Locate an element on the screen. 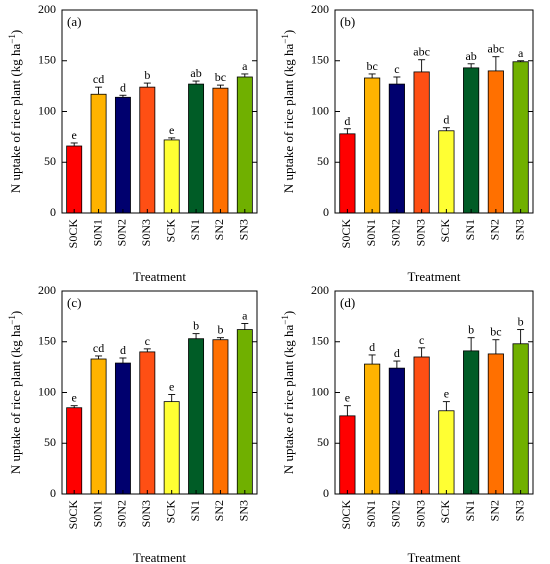 The image size is (550, 564). bar-SN1 is located at coordinates (471, 422).